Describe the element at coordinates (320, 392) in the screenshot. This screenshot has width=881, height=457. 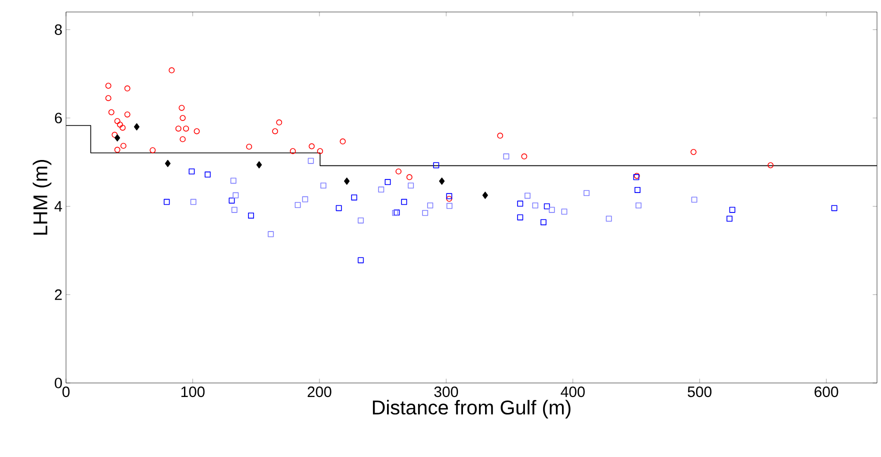
I see `x-tick-label: 200` at that location.